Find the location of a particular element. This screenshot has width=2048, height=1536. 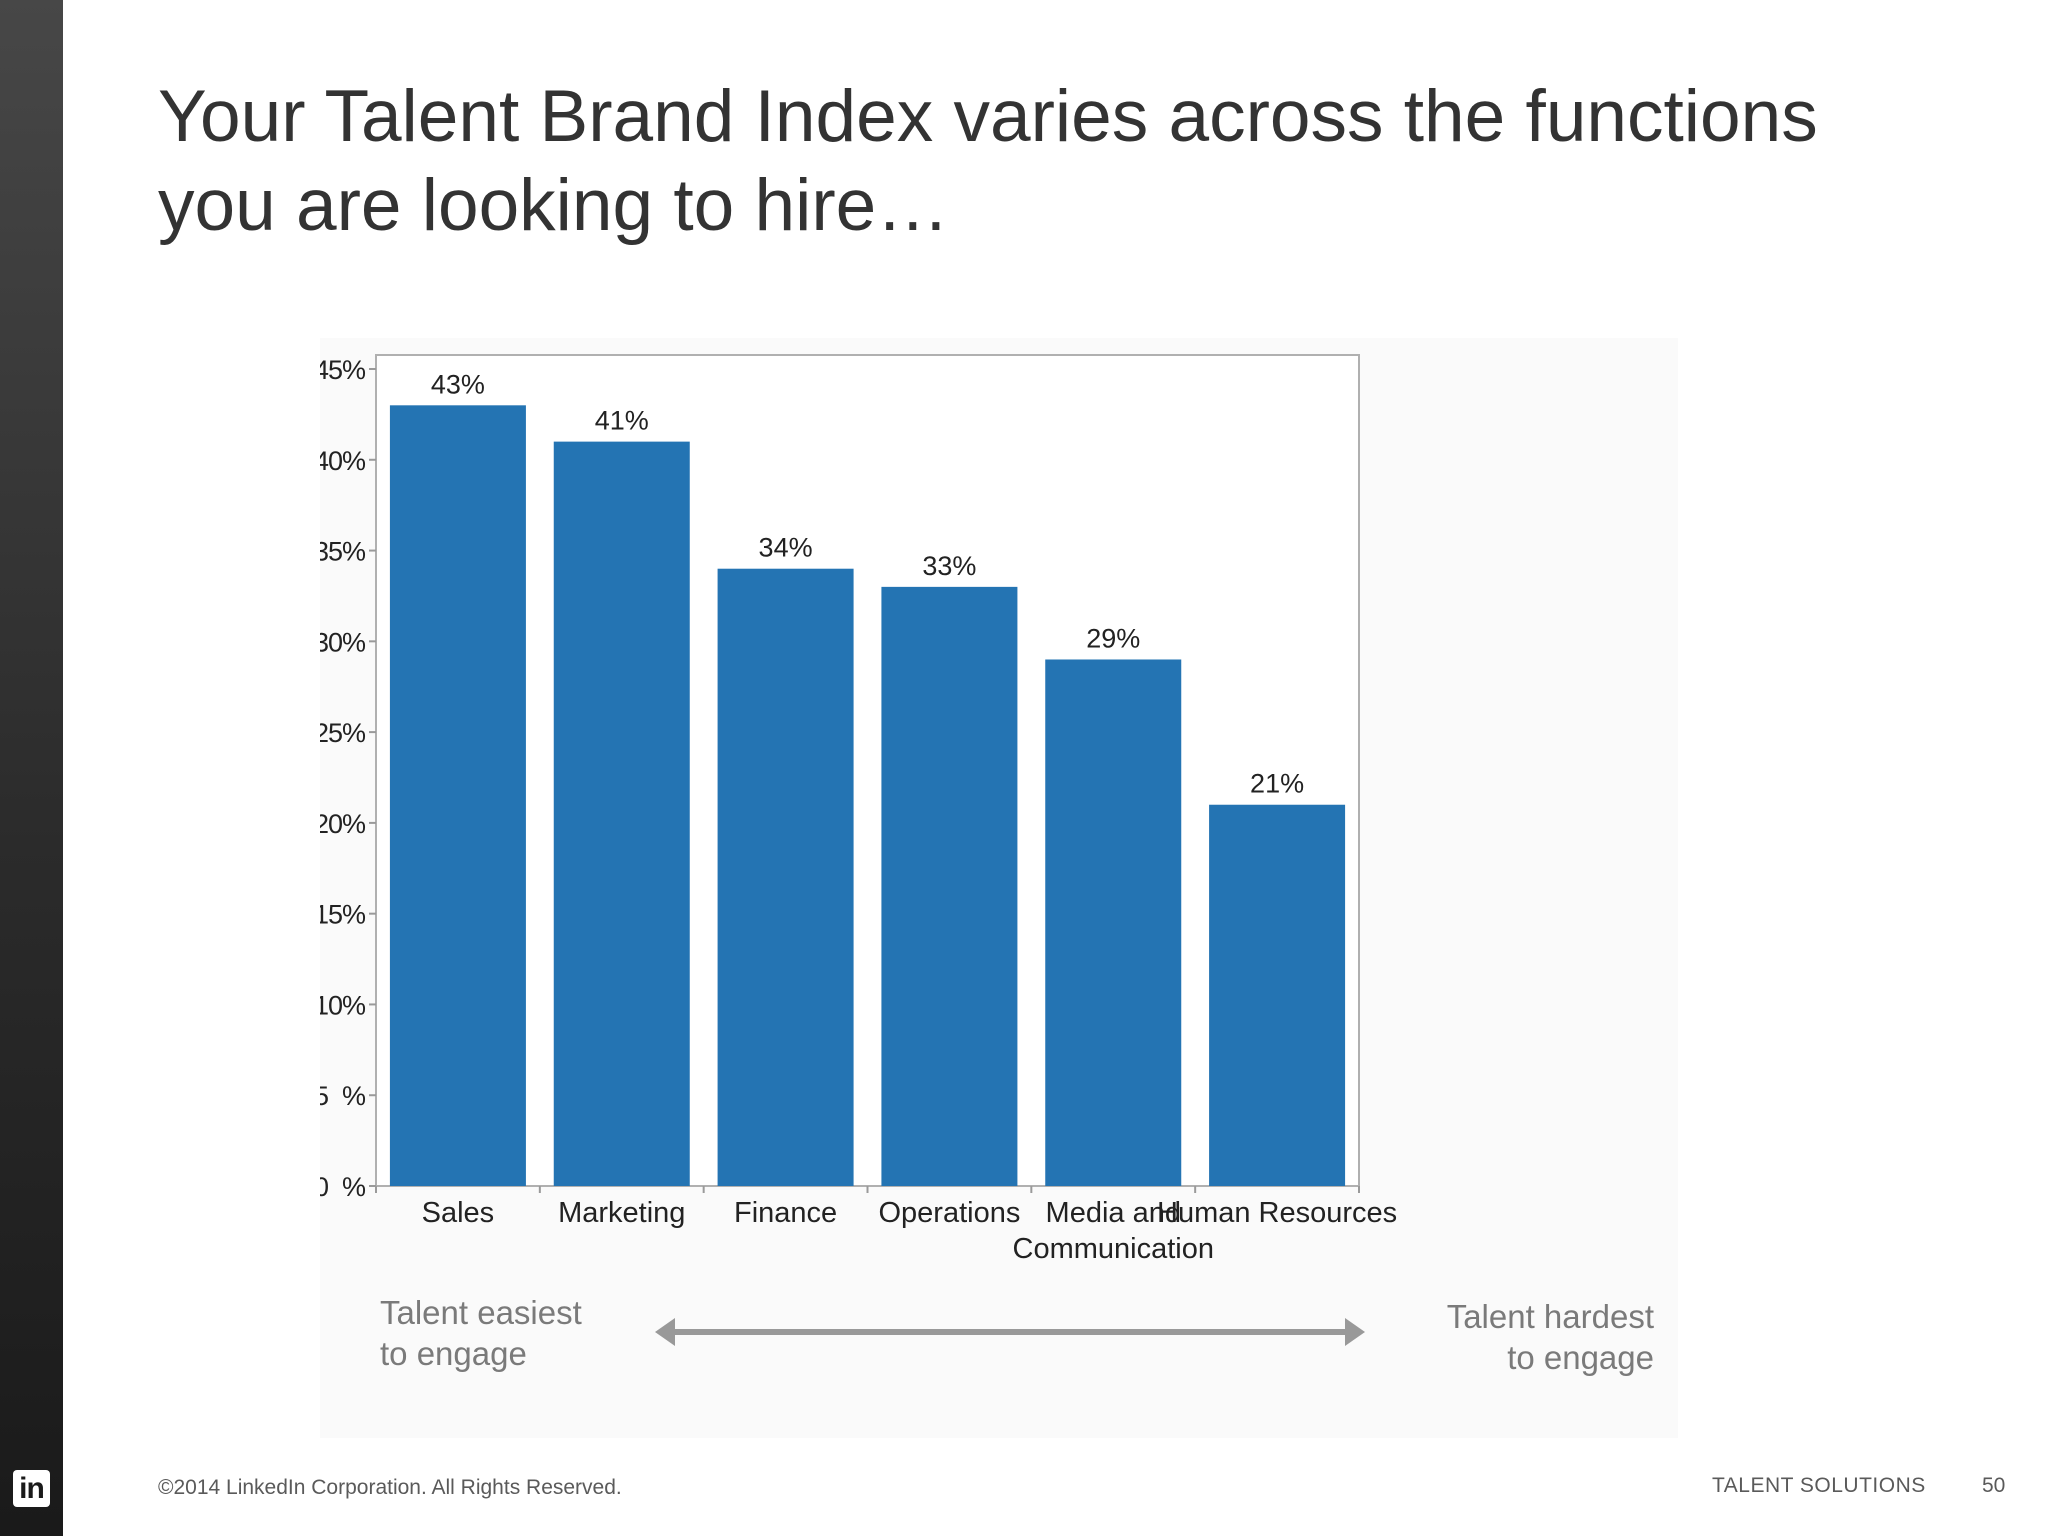

x-tick-label: Marketing is located at coordinates (621, 1213).